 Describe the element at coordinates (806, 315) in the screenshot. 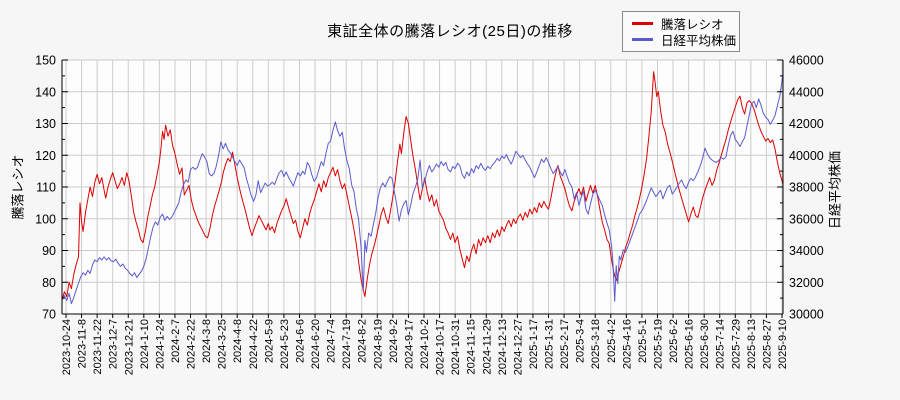

I see `right-axis-tick-label: 30000` at that location.